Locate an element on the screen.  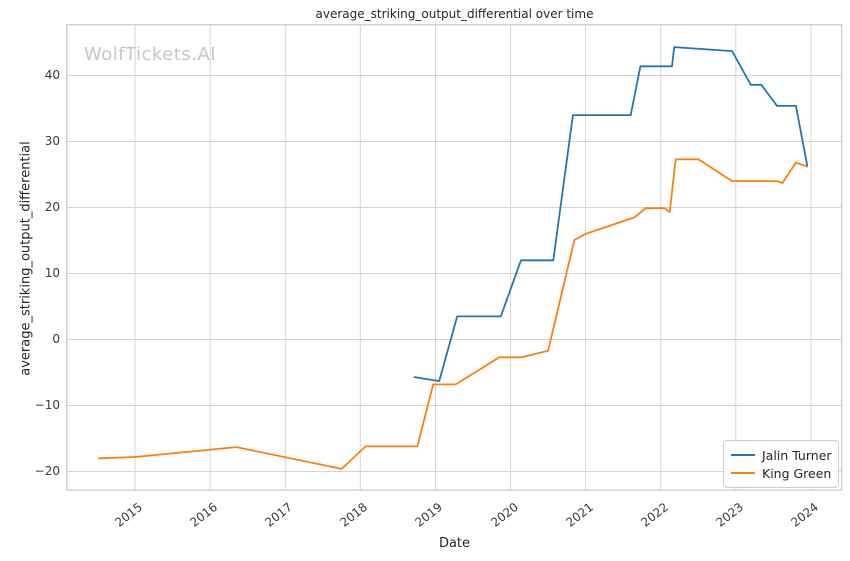
y-tick-label: 10 is located at coordinates (52, 272).